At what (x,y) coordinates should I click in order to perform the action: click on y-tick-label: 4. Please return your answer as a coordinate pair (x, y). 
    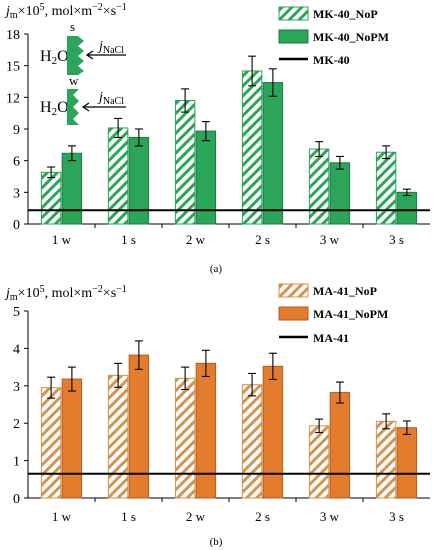
    Looking at the image, I should click on (16, 349).